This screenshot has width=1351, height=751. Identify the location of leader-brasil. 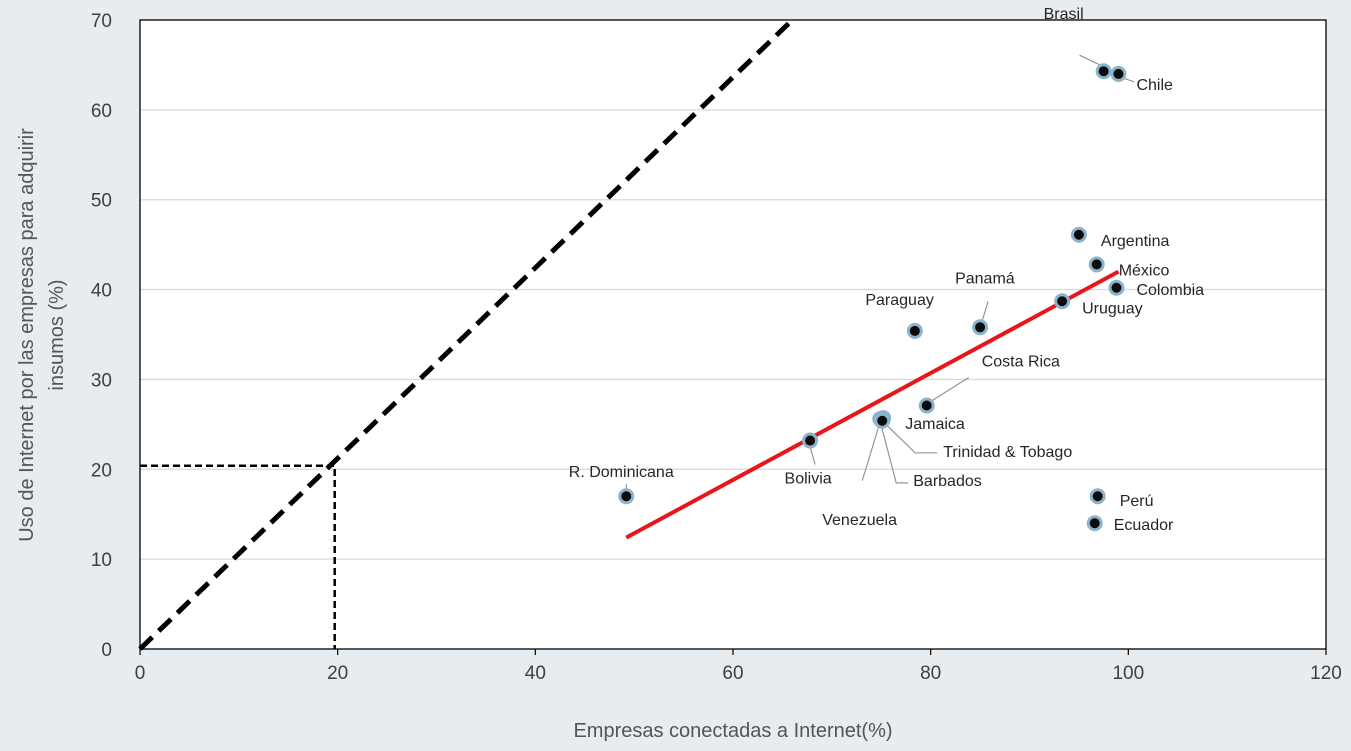
(1090, 60).